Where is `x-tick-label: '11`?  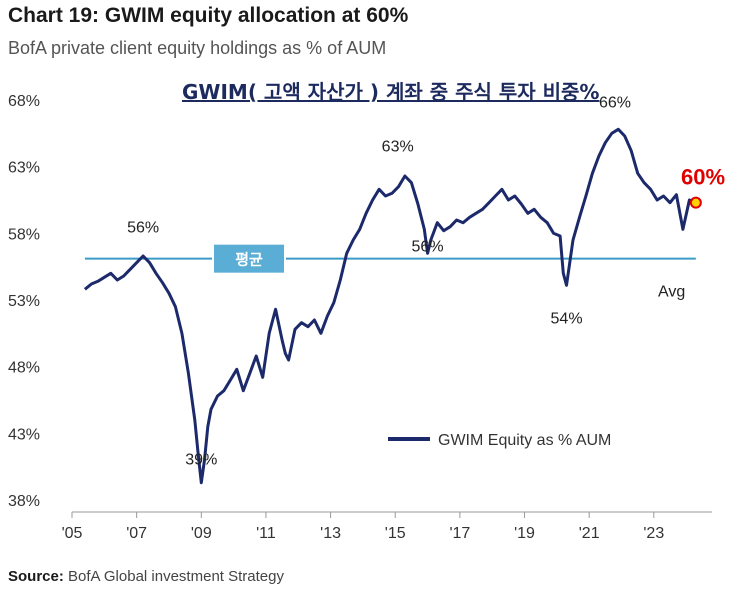
x-tick-label: '11 is located at coordinates (266, 533).